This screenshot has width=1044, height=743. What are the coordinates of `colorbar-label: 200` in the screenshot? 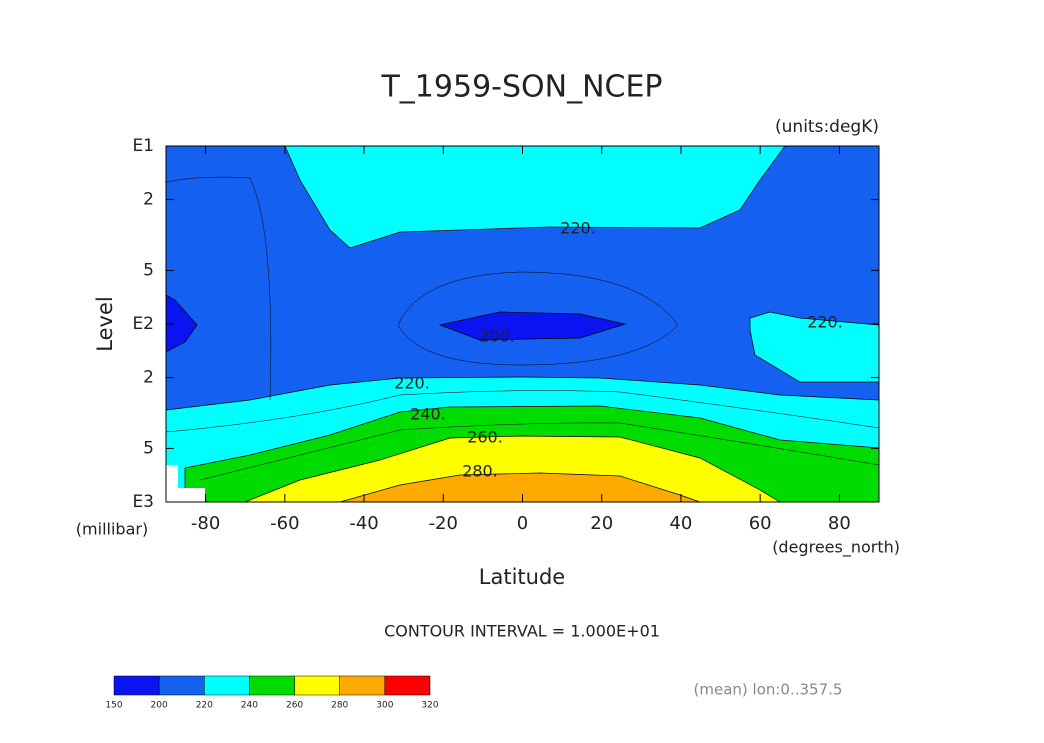 It's located at (159, 706).